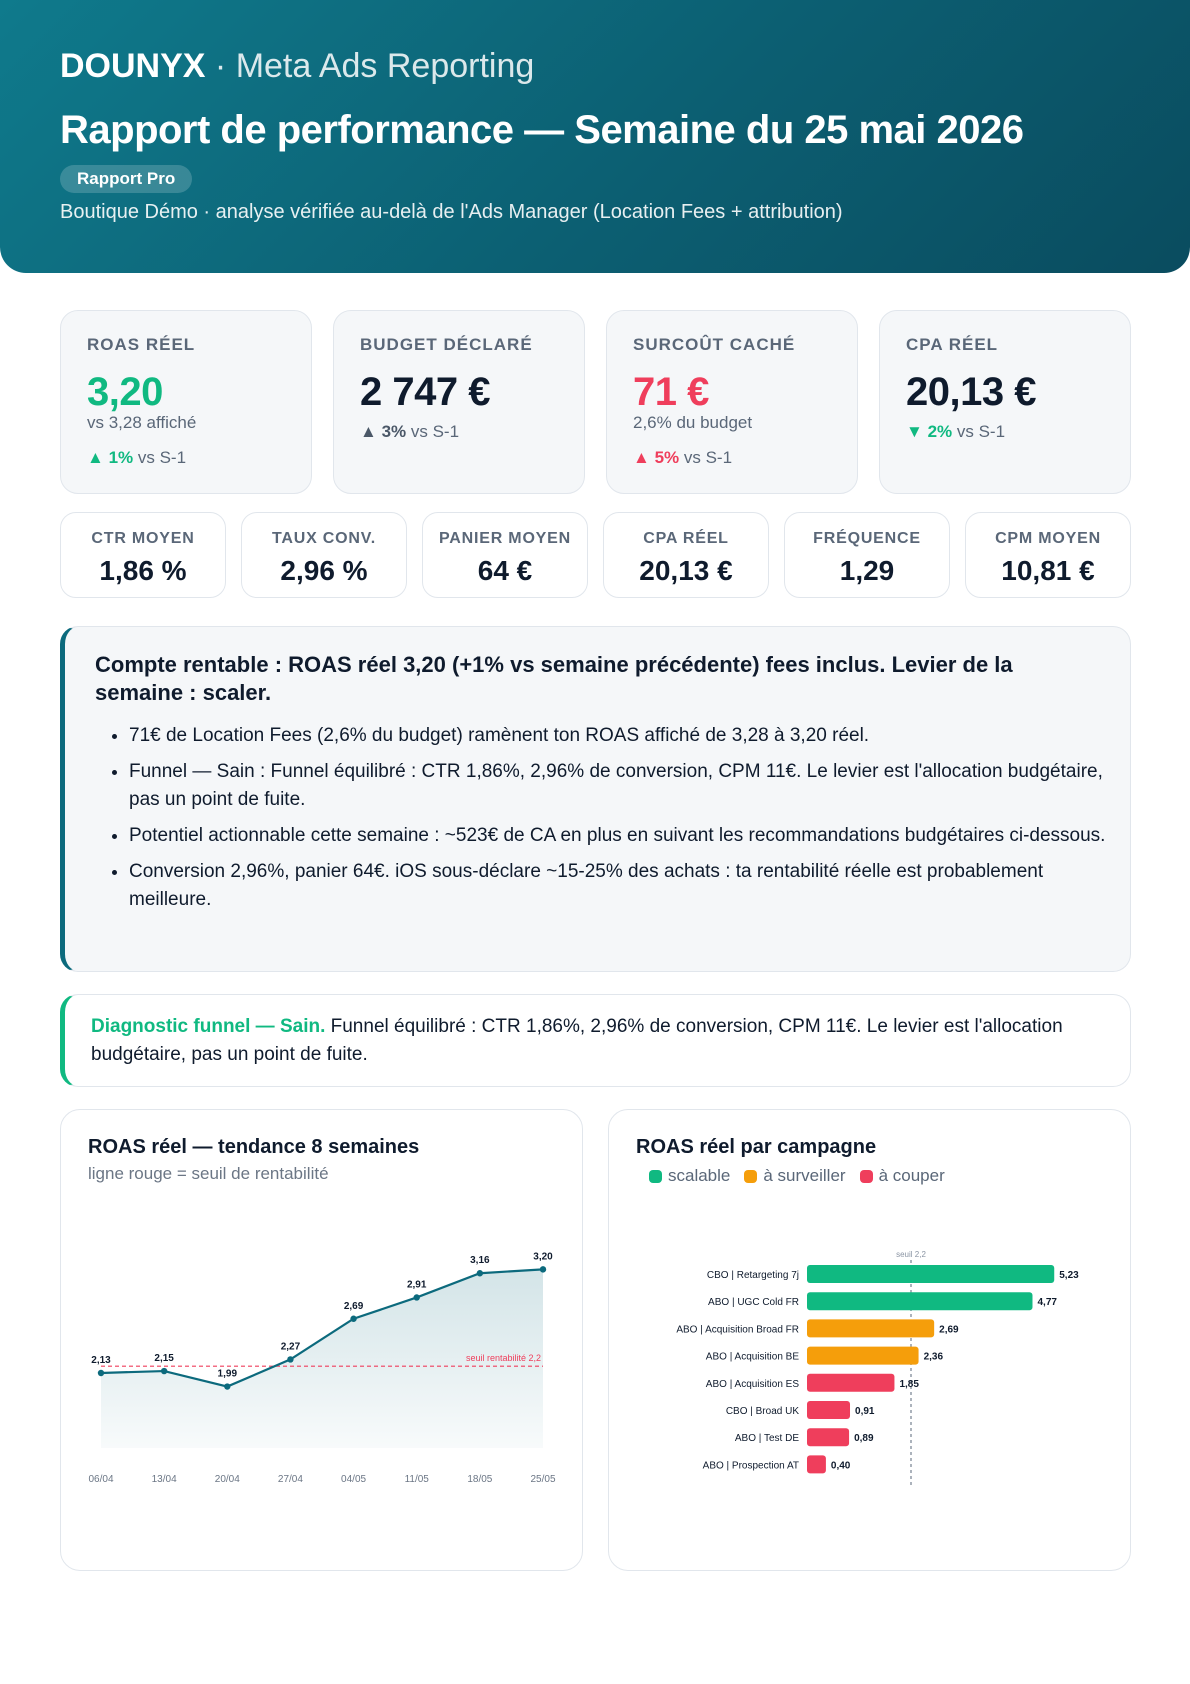  Describe the element at coordinates (934, 1357) in the screenshot. I see `bar-value-label: 2,36` at that location.